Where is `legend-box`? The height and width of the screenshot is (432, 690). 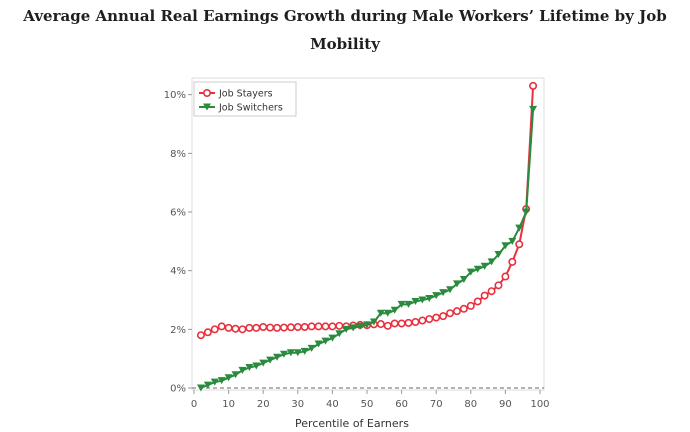
legend-box is located at coordinates (245, 99).